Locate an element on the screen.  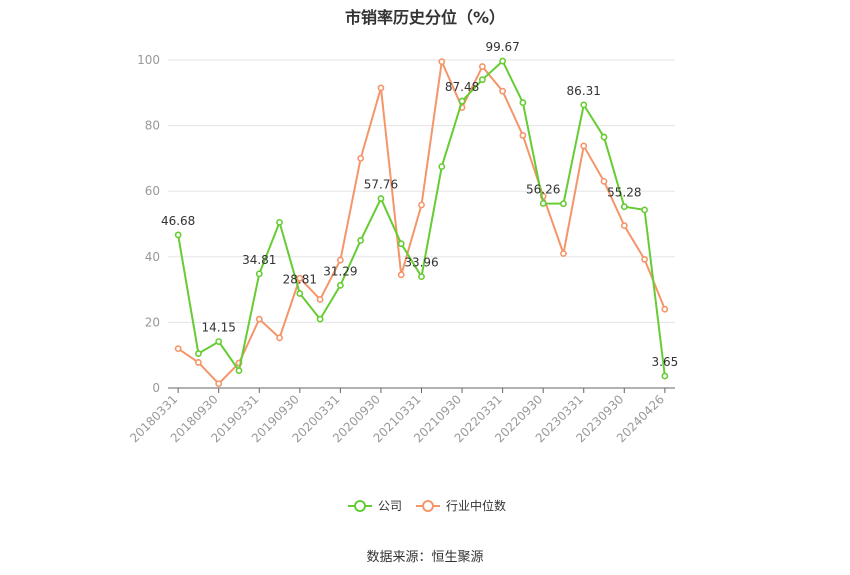
data-label: 86.31 is located at coordinates (584, 91).